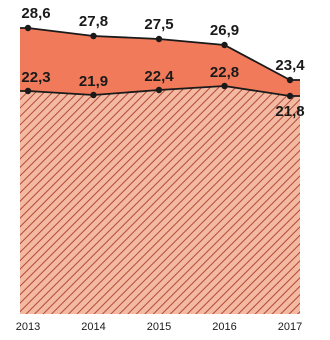 The width and height of the screenshot is (330, 340). Describe the element at coordinates (224, 30) in the screenshot. I see `upper-value-label-2016: 26,9` at that location.